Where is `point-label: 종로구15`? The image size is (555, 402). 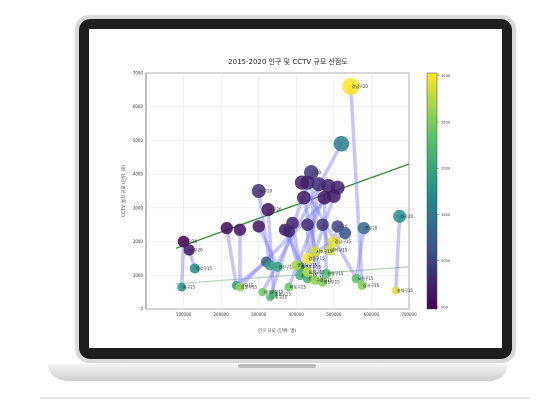 point-label: 종로구15 is located at coordinates (204, 268).